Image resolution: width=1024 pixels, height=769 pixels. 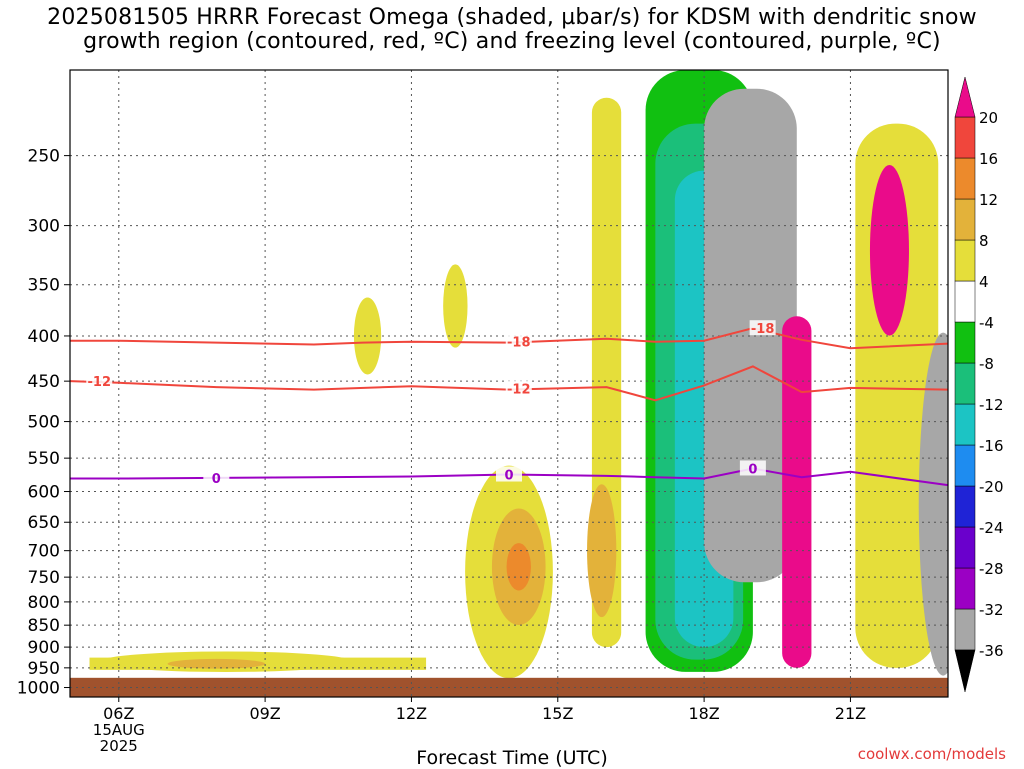 What do you see at coordinates (991, 528) in the screenshot?
I see `colorbar-label: -24` at bounding box center [991, 528].